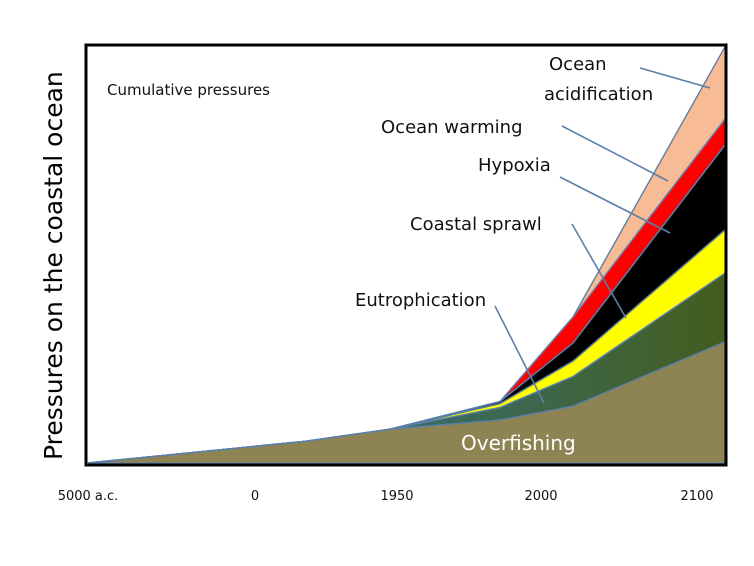 This screenshot has width=754, height=566. I want to click on leader-line-ocean, so click(675, 78).